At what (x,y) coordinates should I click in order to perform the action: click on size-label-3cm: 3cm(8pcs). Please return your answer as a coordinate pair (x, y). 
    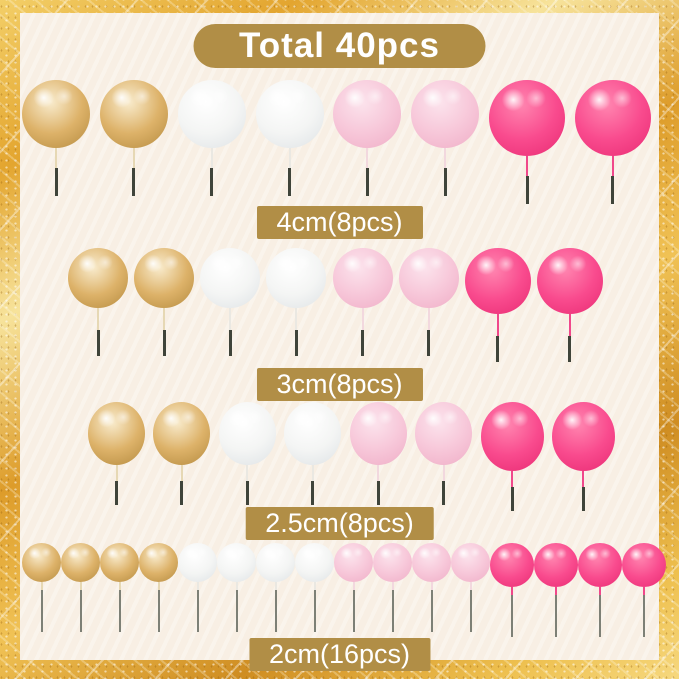
    Looking at the image, I should click on (339, 384).